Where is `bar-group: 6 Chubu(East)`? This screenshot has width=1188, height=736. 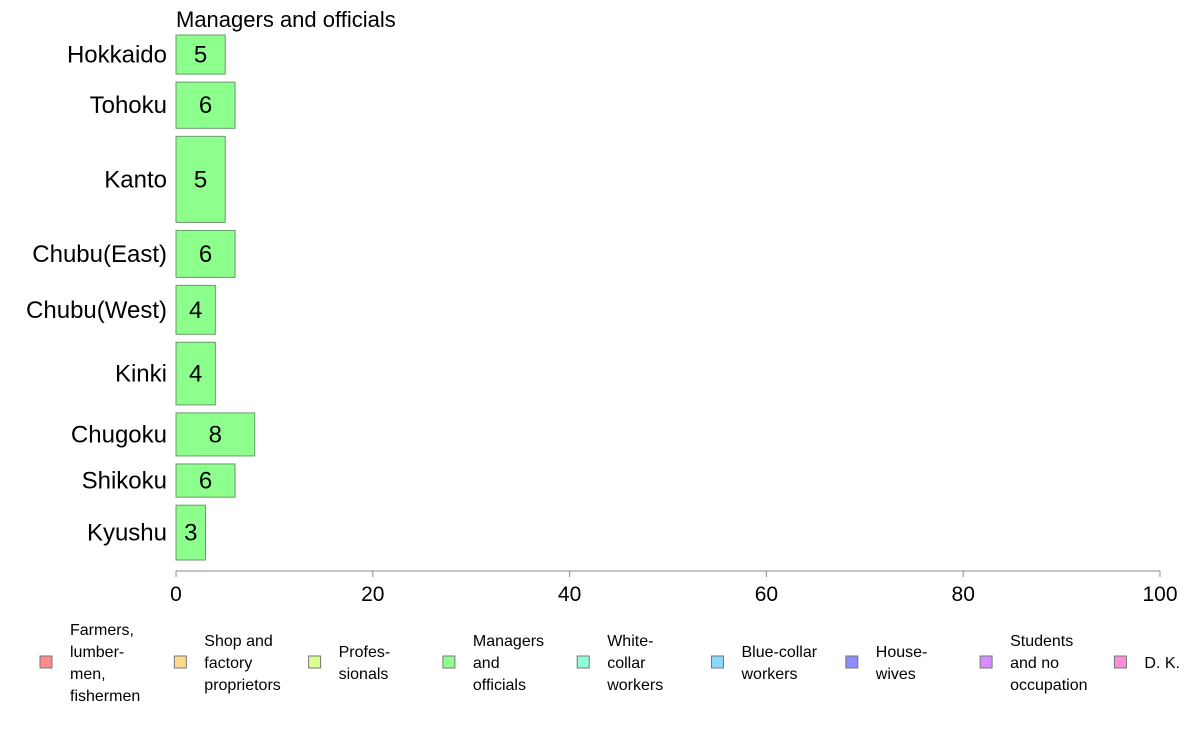 bar-group: 6 Chubu(East) is located at coordinates (134, 253).